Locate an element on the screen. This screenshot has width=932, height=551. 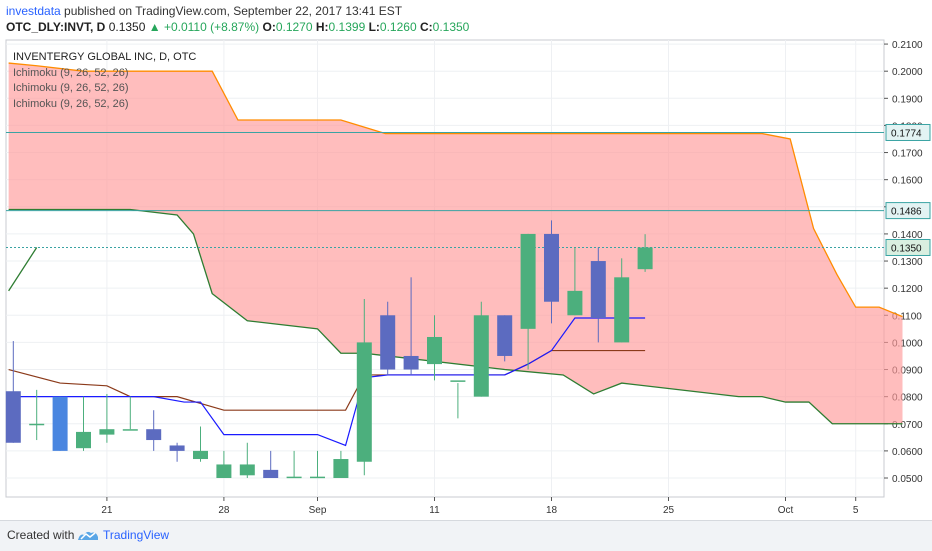
high-value: 0.1399 is located at coordinates (347, 27).